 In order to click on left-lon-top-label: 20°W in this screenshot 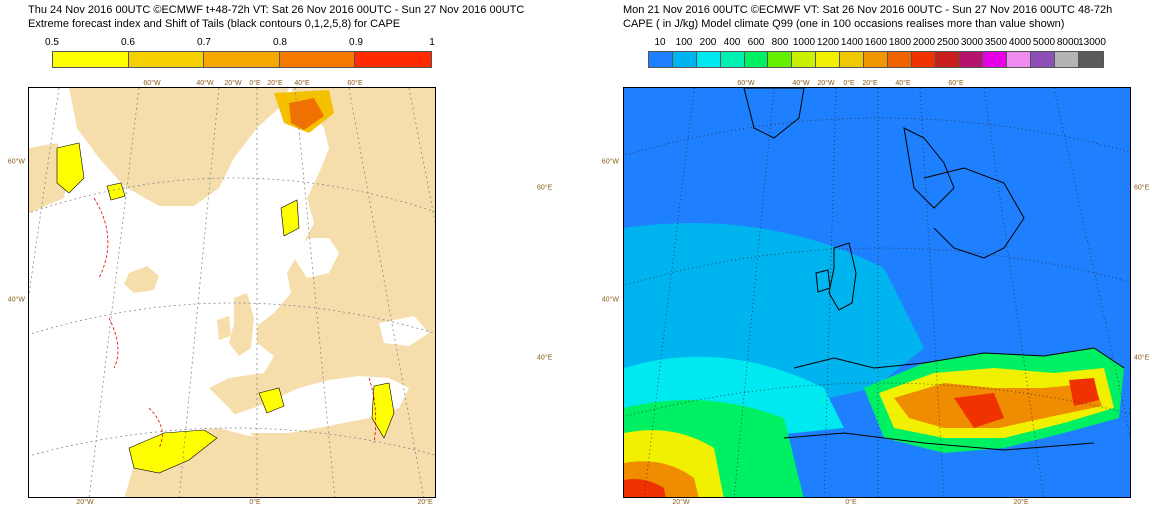, I will do `click(233, 83)`.